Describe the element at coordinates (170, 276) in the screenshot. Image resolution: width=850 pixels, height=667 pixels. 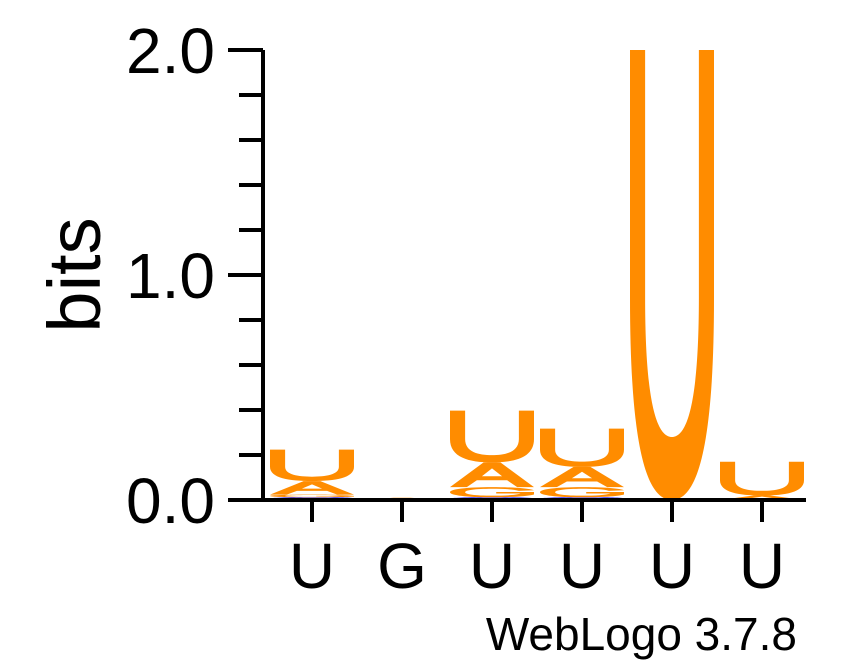
I see `y-tick-label: 1.0` at that location.